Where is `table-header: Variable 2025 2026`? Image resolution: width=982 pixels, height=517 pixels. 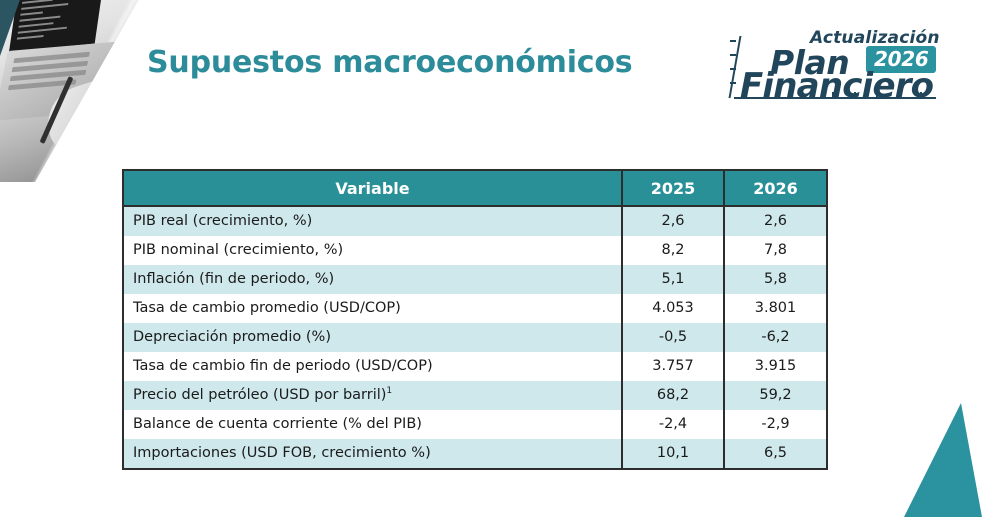
table-header: Variable 2025 2026 is located at coordinates (475, 188).